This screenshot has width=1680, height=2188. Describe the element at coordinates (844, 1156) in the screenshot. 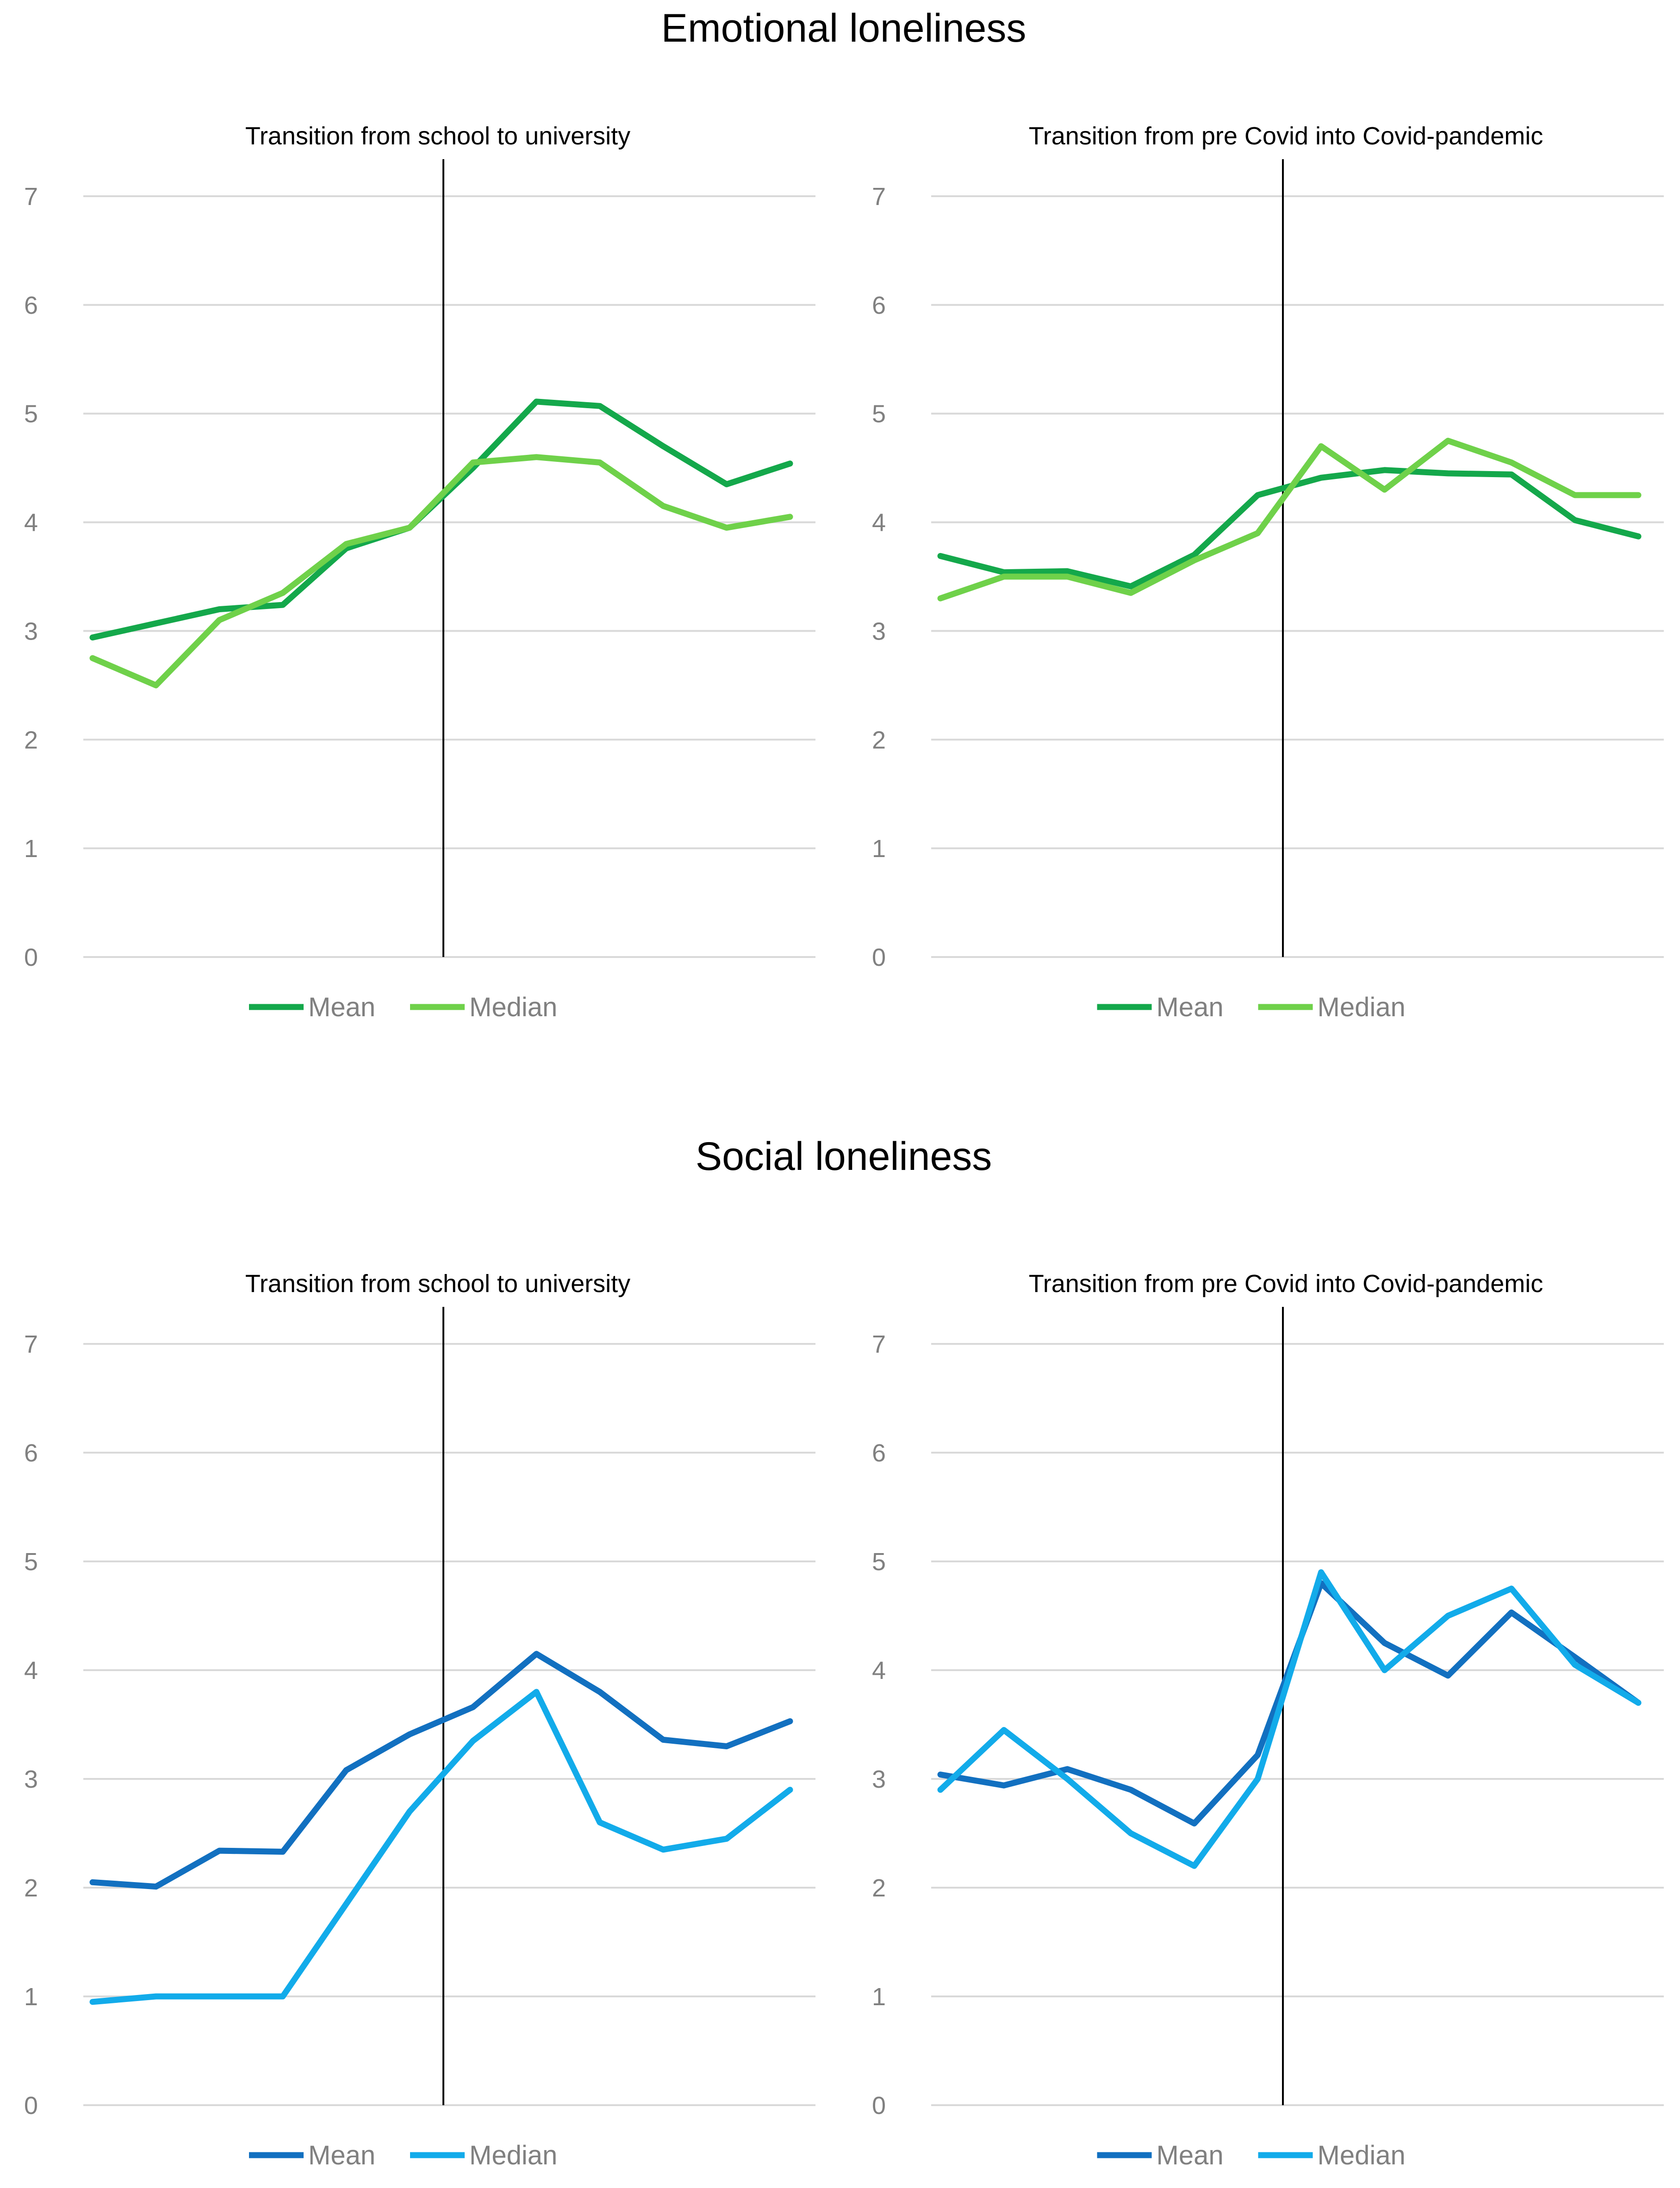

I see `section-title-social: Social loneliness` at that location.